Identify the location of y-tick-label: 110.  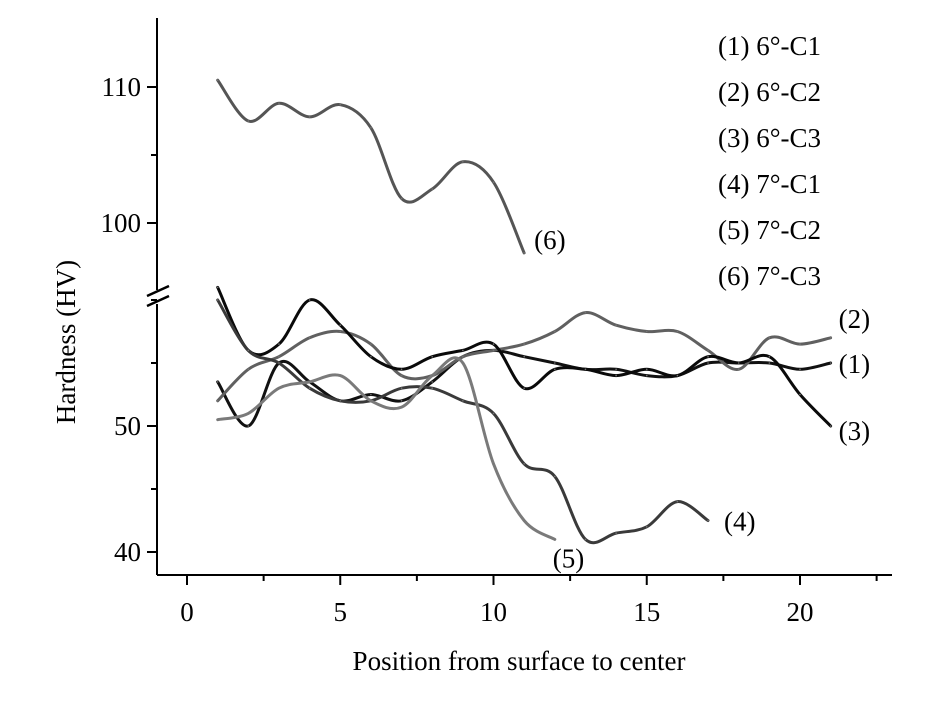
(122, 87).